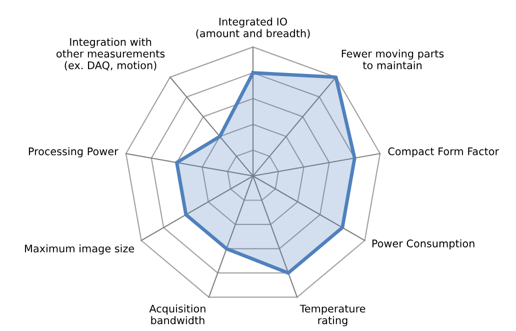 The height and width of the screenshot is (331, 516). Describe the element at coordinates (423, 244) in the screenshot. I see `spoke-label: Power Consumption` at that location.